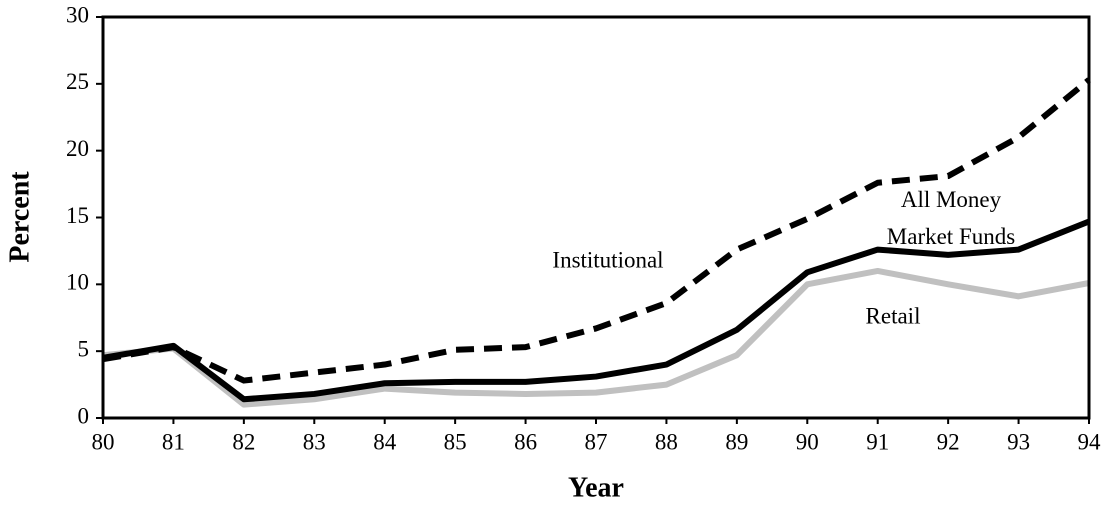  I want to click on x-tick-label: 83, so click(314, 441).